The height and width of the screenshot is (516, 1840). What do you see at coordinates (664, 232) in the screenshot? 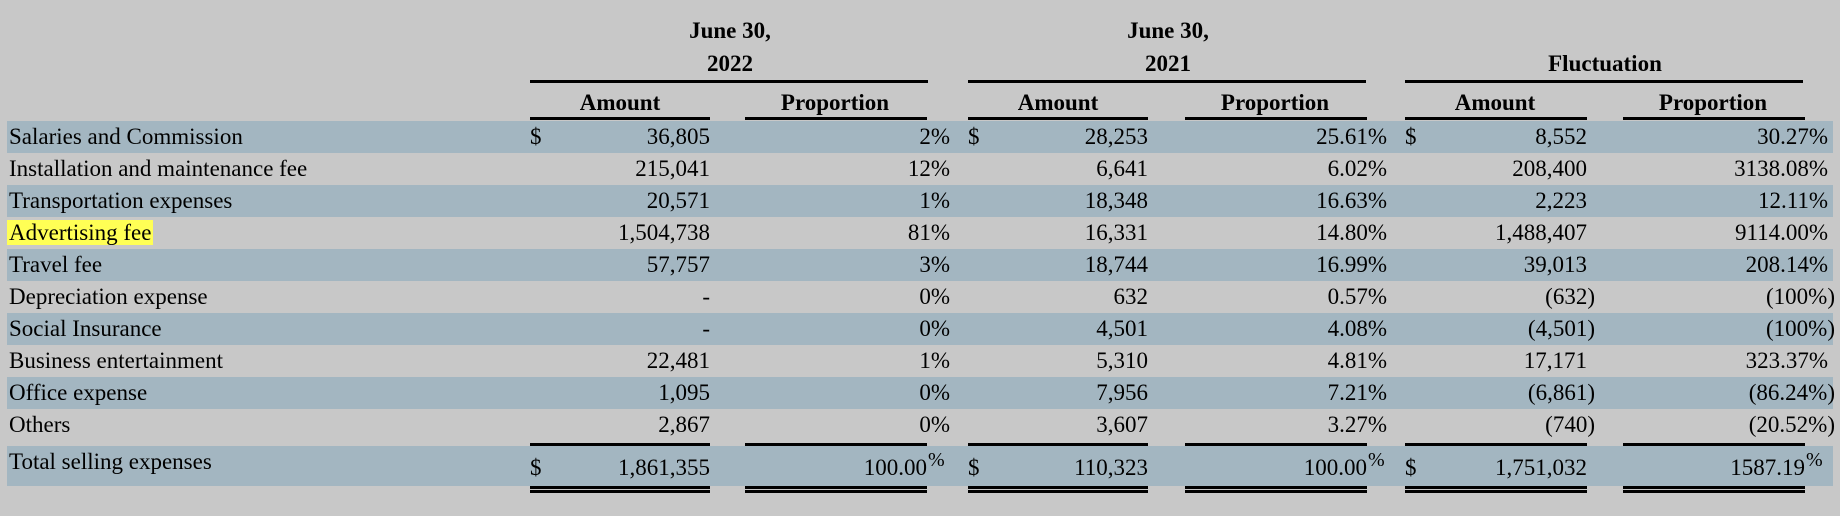
I see `cell-amount-2022: 1,504,738` at bounding box center [664, 232].